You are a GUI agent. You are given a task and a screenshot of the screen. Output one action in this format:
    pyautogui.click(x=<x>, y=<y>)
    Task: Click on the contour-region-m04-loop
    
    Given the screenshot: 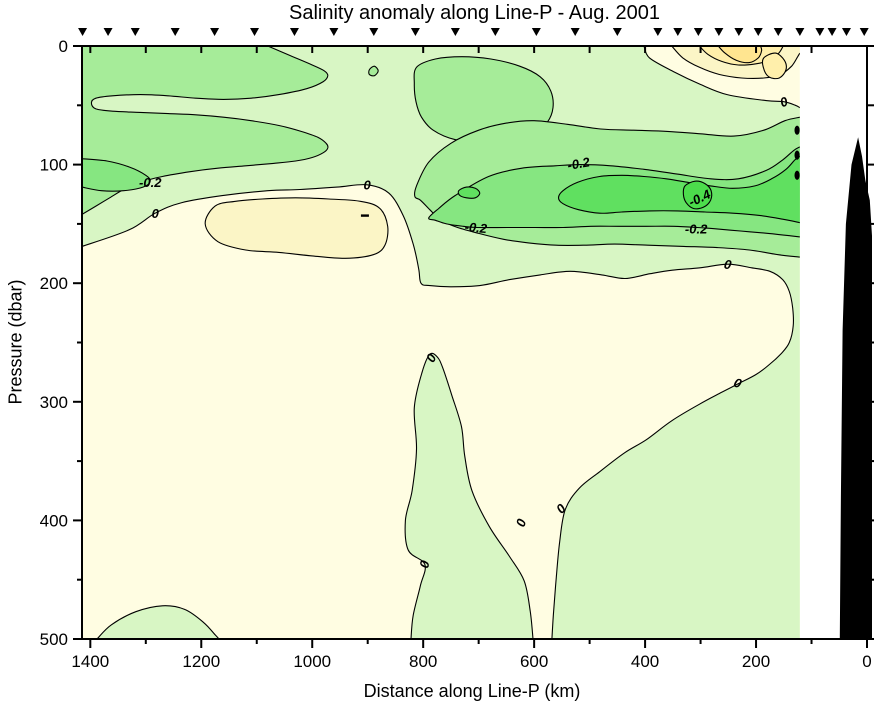 What is the action you would take?
    pyautogui.click(x=697, y=195)
    